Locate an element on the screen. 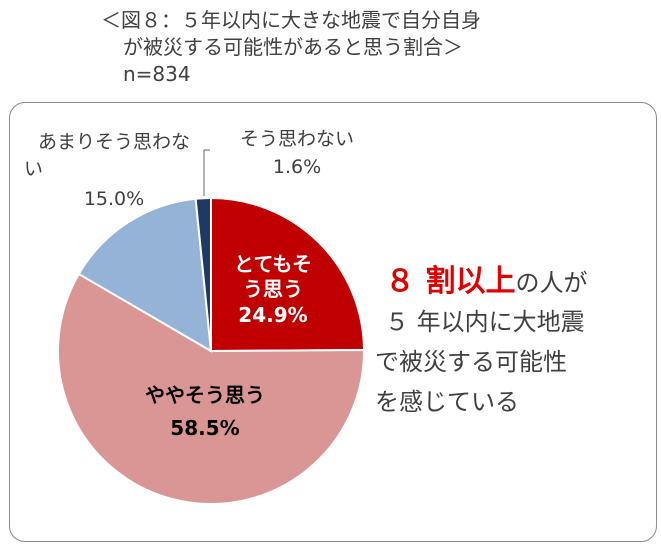 This screenshot has height=552, width=661. slice-label-somewhat-agree: ややそう思う 58.5% is located at coordinates (205, 411).